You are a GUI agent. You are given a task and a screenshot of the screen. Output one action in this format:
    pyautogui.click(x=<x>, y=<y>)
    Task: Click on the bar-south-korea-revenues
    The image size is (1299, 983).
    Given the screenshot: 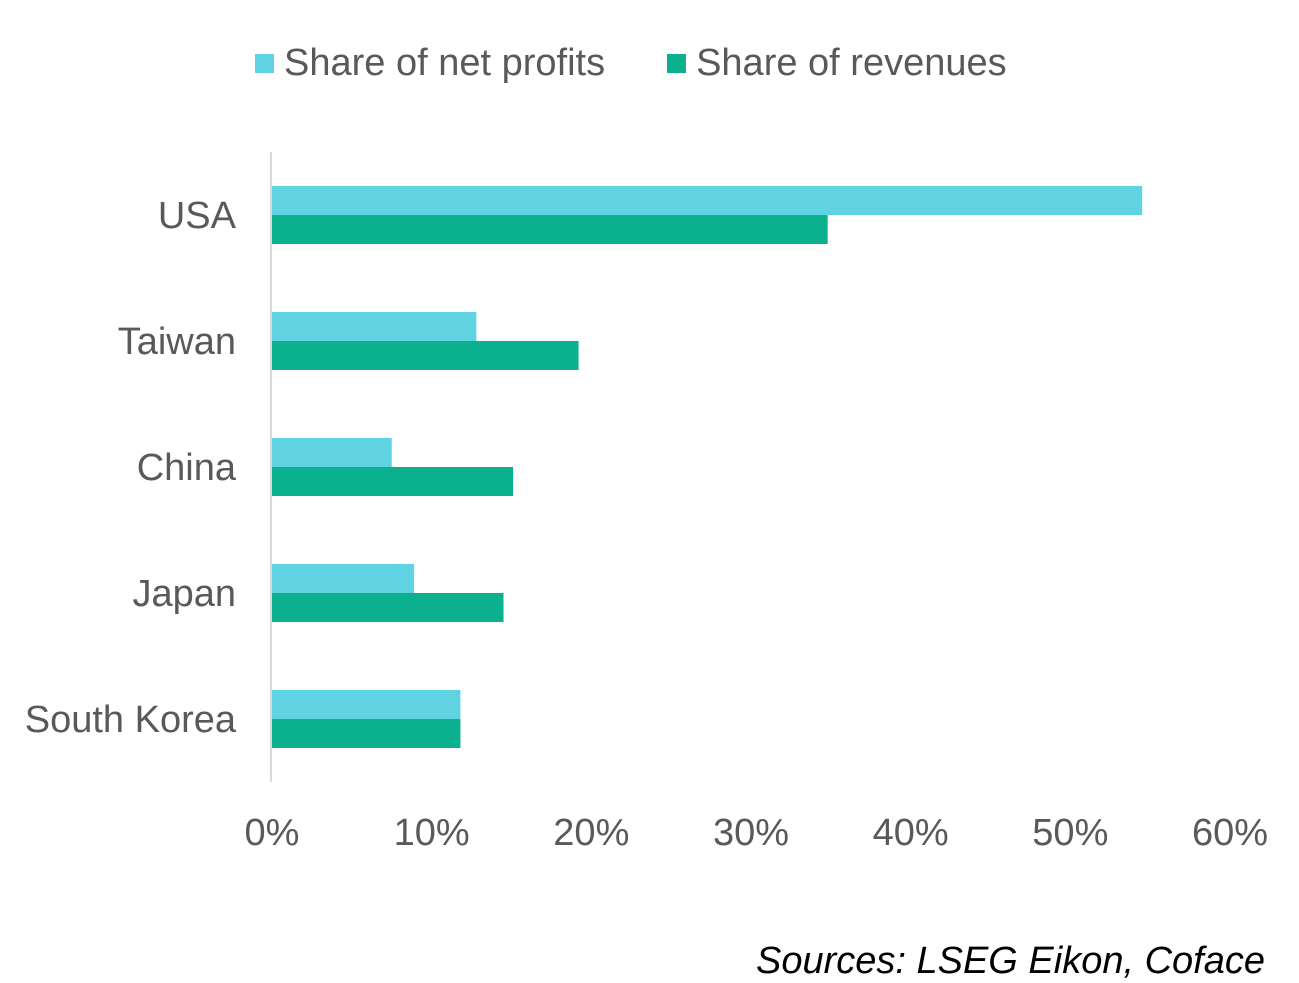 What is the action you would take?
    pyautogui.click(x=366, y=733)
    